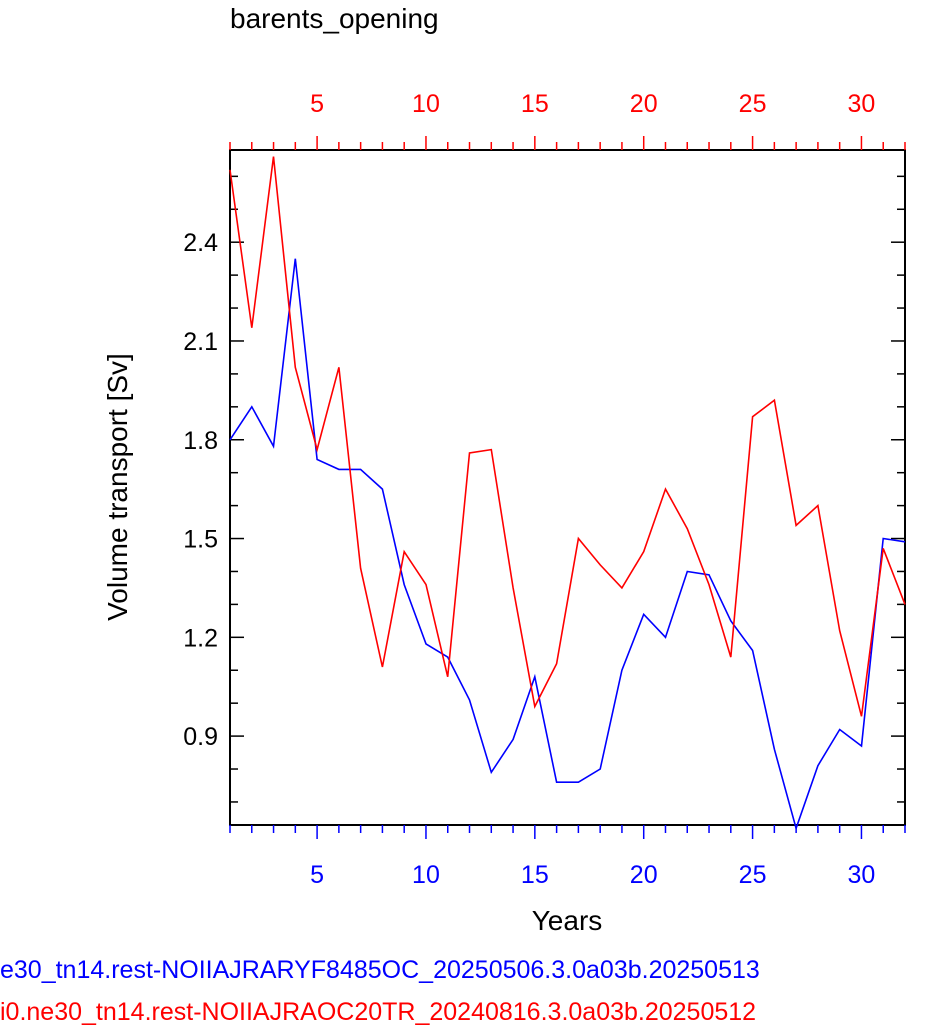 The height and width of the screenshot is (1036, 944). I want to click on y-tick-label: 2.4, so click(200, 243).